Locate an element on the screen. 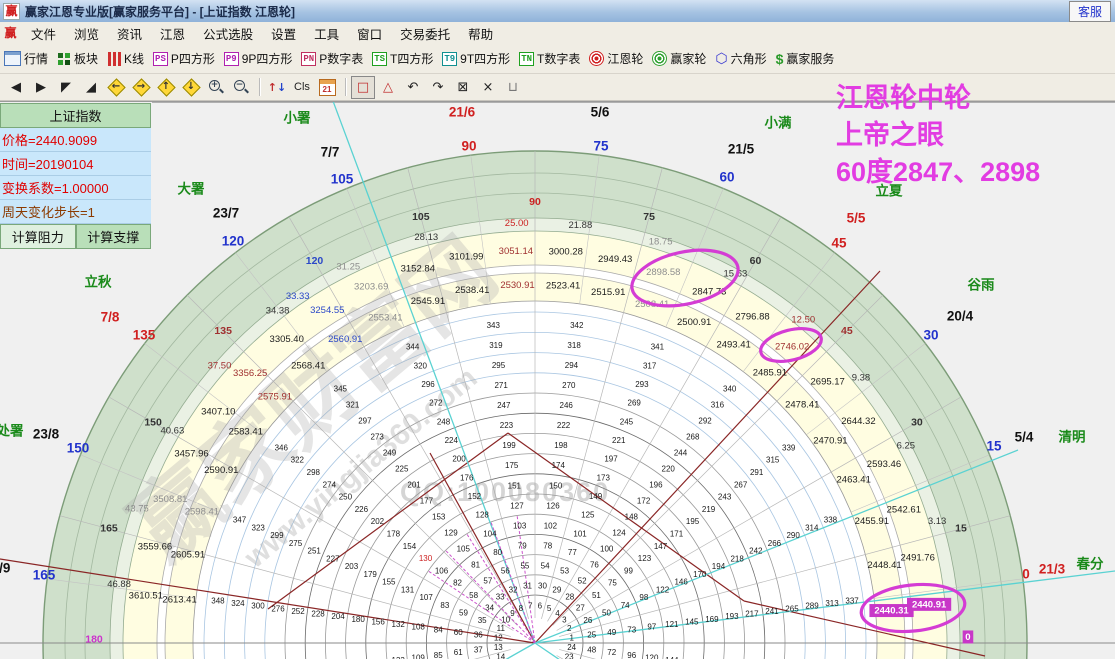  toolbar-item-赢家轮: 赢家轮 is located at coordinates (679, 58).